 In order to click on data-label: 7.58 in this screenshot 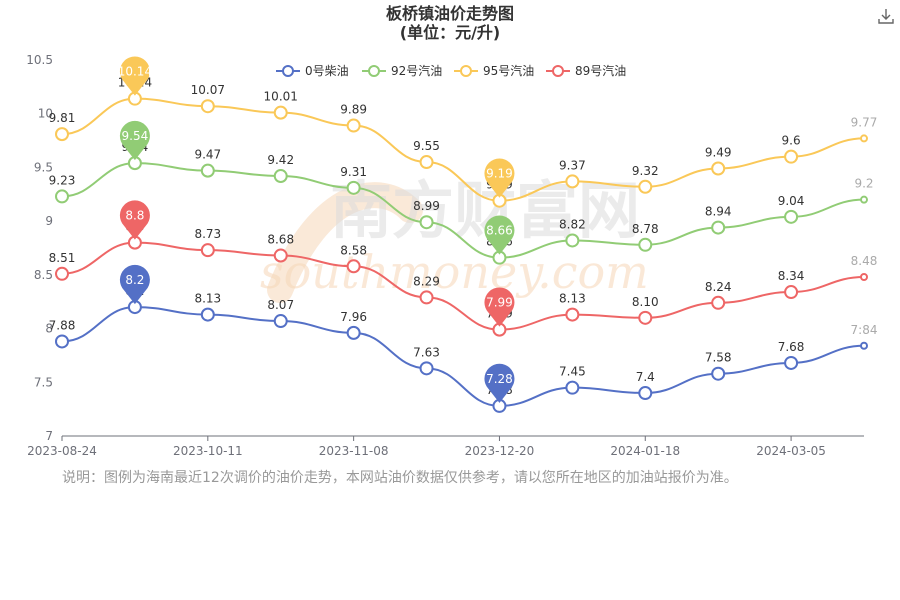, I will do `click(718, 358)`.